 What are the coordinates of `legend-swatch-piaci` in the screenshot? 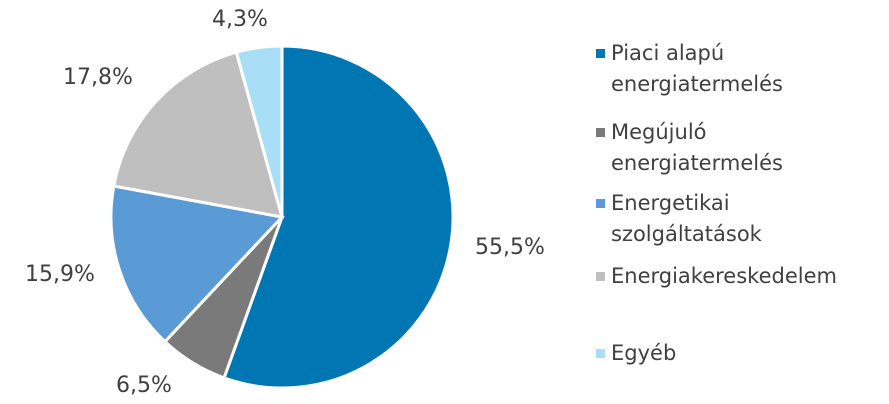 It's located at (600, 53).